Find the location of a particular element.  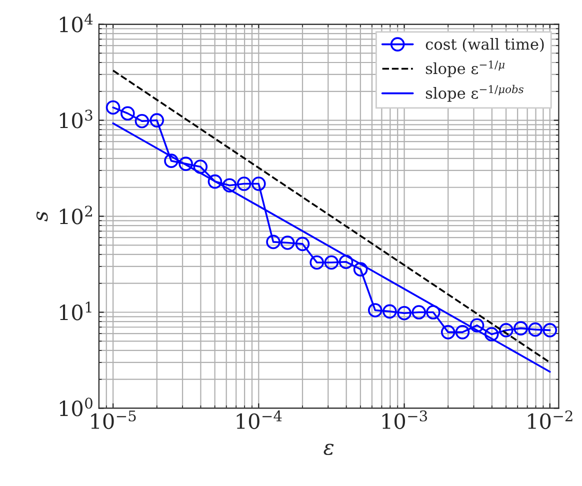

y-tick-label: 10$^{3}$ is located at coordinates (76, 119).